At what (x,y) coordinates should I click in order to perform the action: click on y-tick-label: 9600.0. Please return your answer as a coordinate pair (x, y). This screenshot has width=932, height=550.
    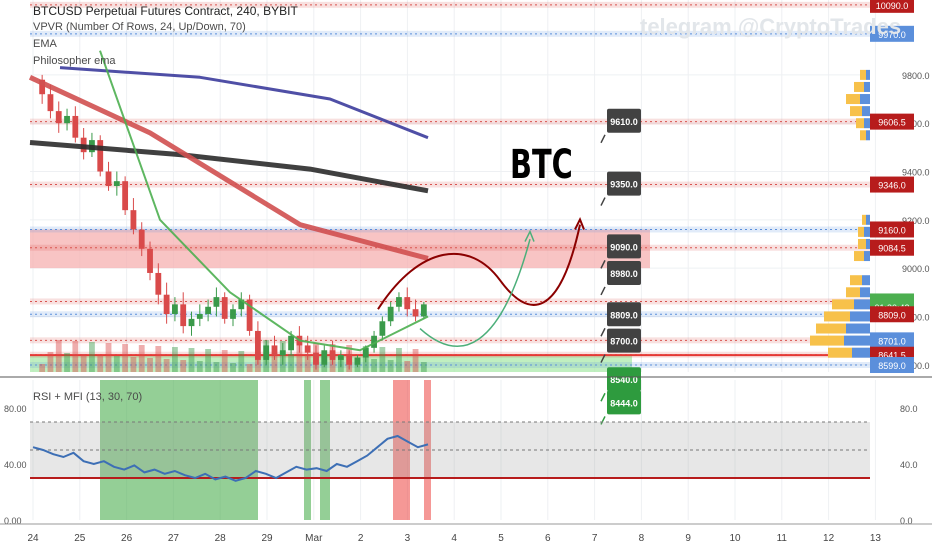
    Looking at the image, I should click on (916, 124).